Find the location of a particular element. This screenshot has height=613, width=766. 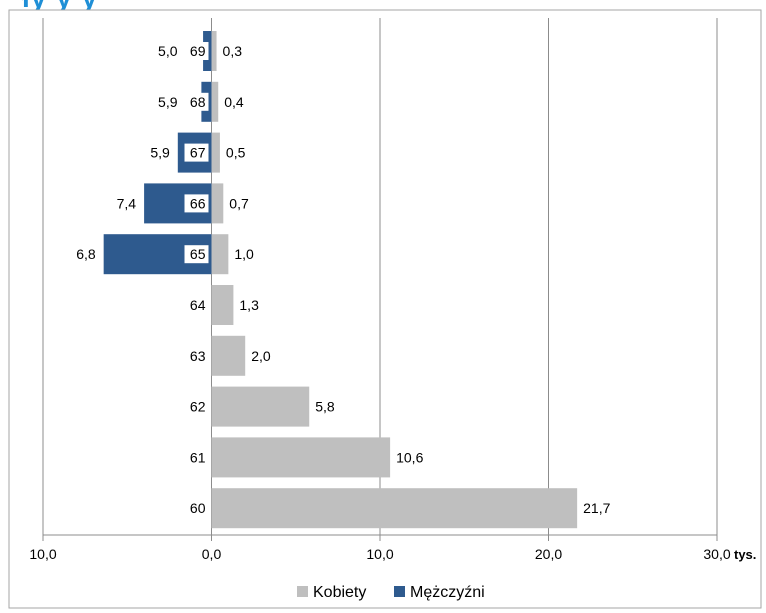

data-label-kobiety: 1,3 is located at coordinates (249, 305).